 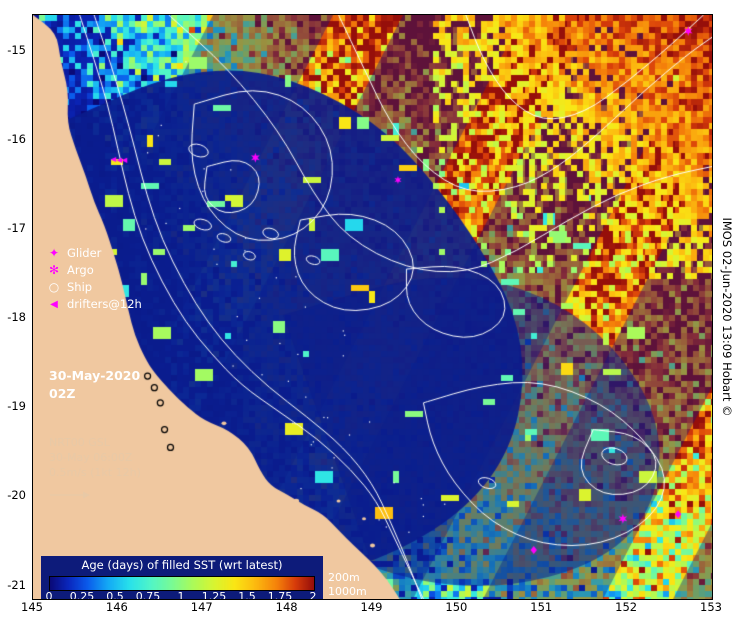 I want to click on credit-sidebar: IMOS 02-Jun-2020 13:09 Hobart ©, so click(x=727, y=317).